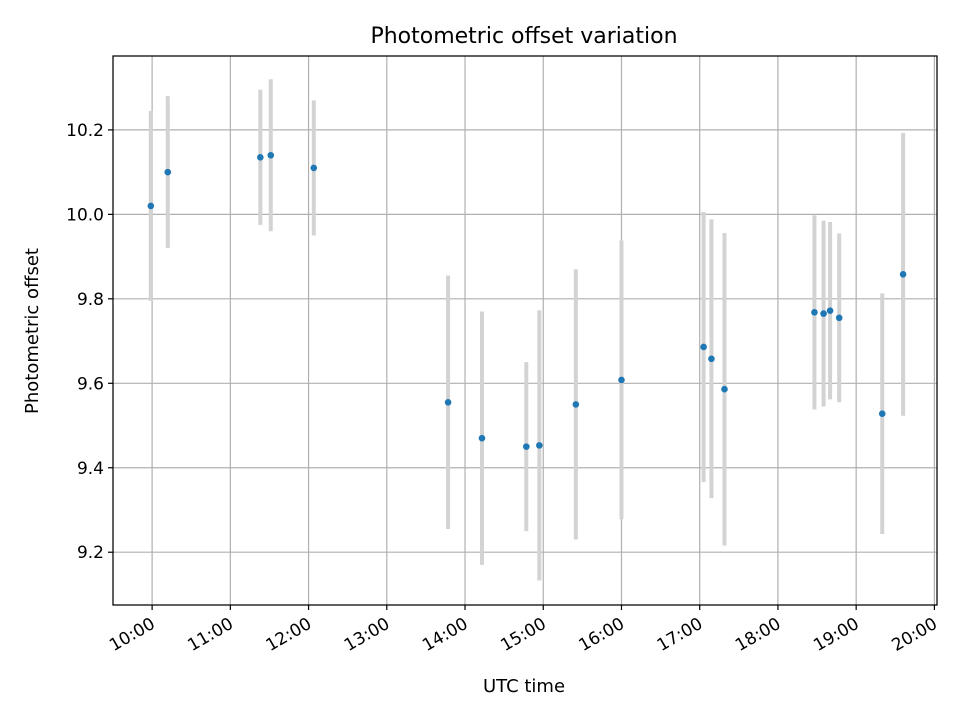 Image resolution: width=960 pixels, height=720 pixels. I want to click on y-tick-label: 10.0, so click(85, 215).